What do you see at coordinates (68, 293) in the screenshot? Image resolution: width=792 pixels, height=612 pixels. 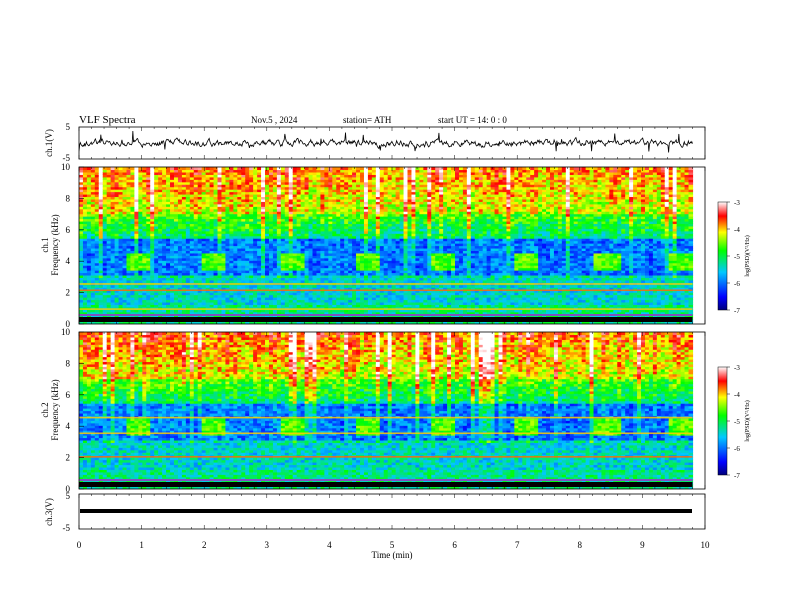 I see `ch1-spec-ytick-2: 2` at bounding box center [68, 293].